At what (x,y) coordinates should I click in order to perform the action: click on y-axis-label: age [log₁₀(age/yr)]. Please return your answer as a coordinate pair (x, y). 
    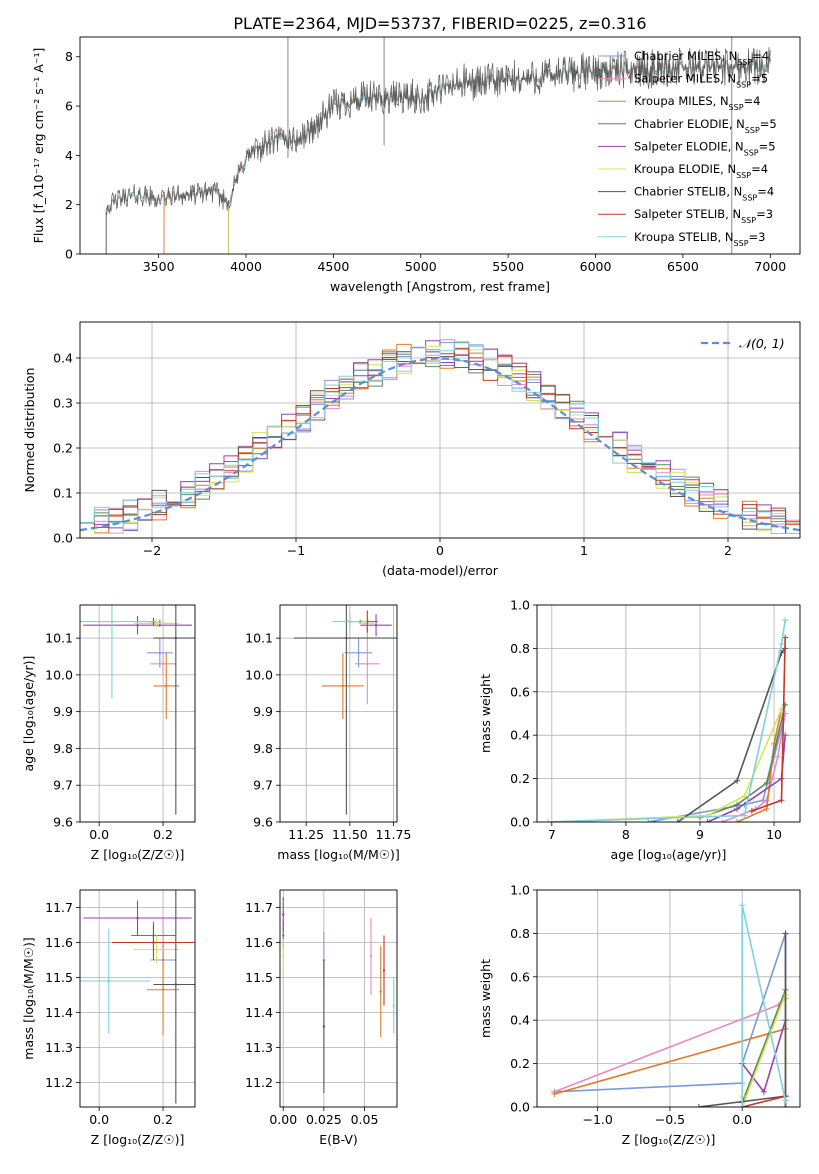
    Looking at the image, I should click on (28, 714).